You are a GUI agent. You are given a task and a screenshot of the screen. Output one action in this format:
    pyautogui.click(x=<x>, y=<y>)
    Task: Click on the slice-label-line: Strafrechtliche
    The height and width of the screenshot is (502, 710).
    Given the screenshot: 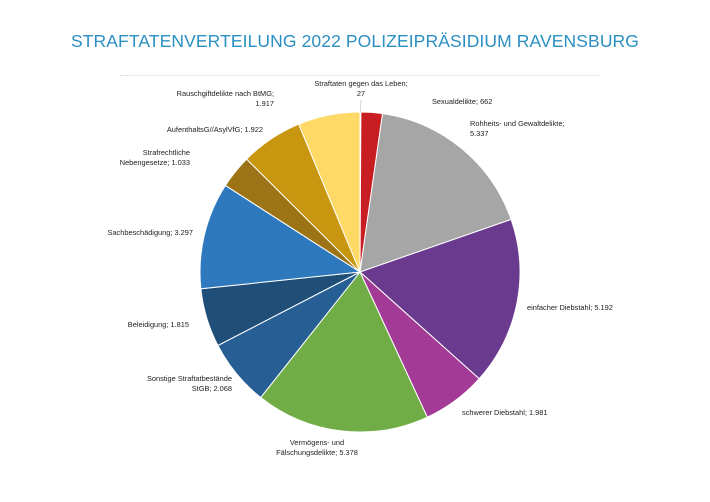 What is the action you would take?
    pyautogui.click(x=166, y=152)
    